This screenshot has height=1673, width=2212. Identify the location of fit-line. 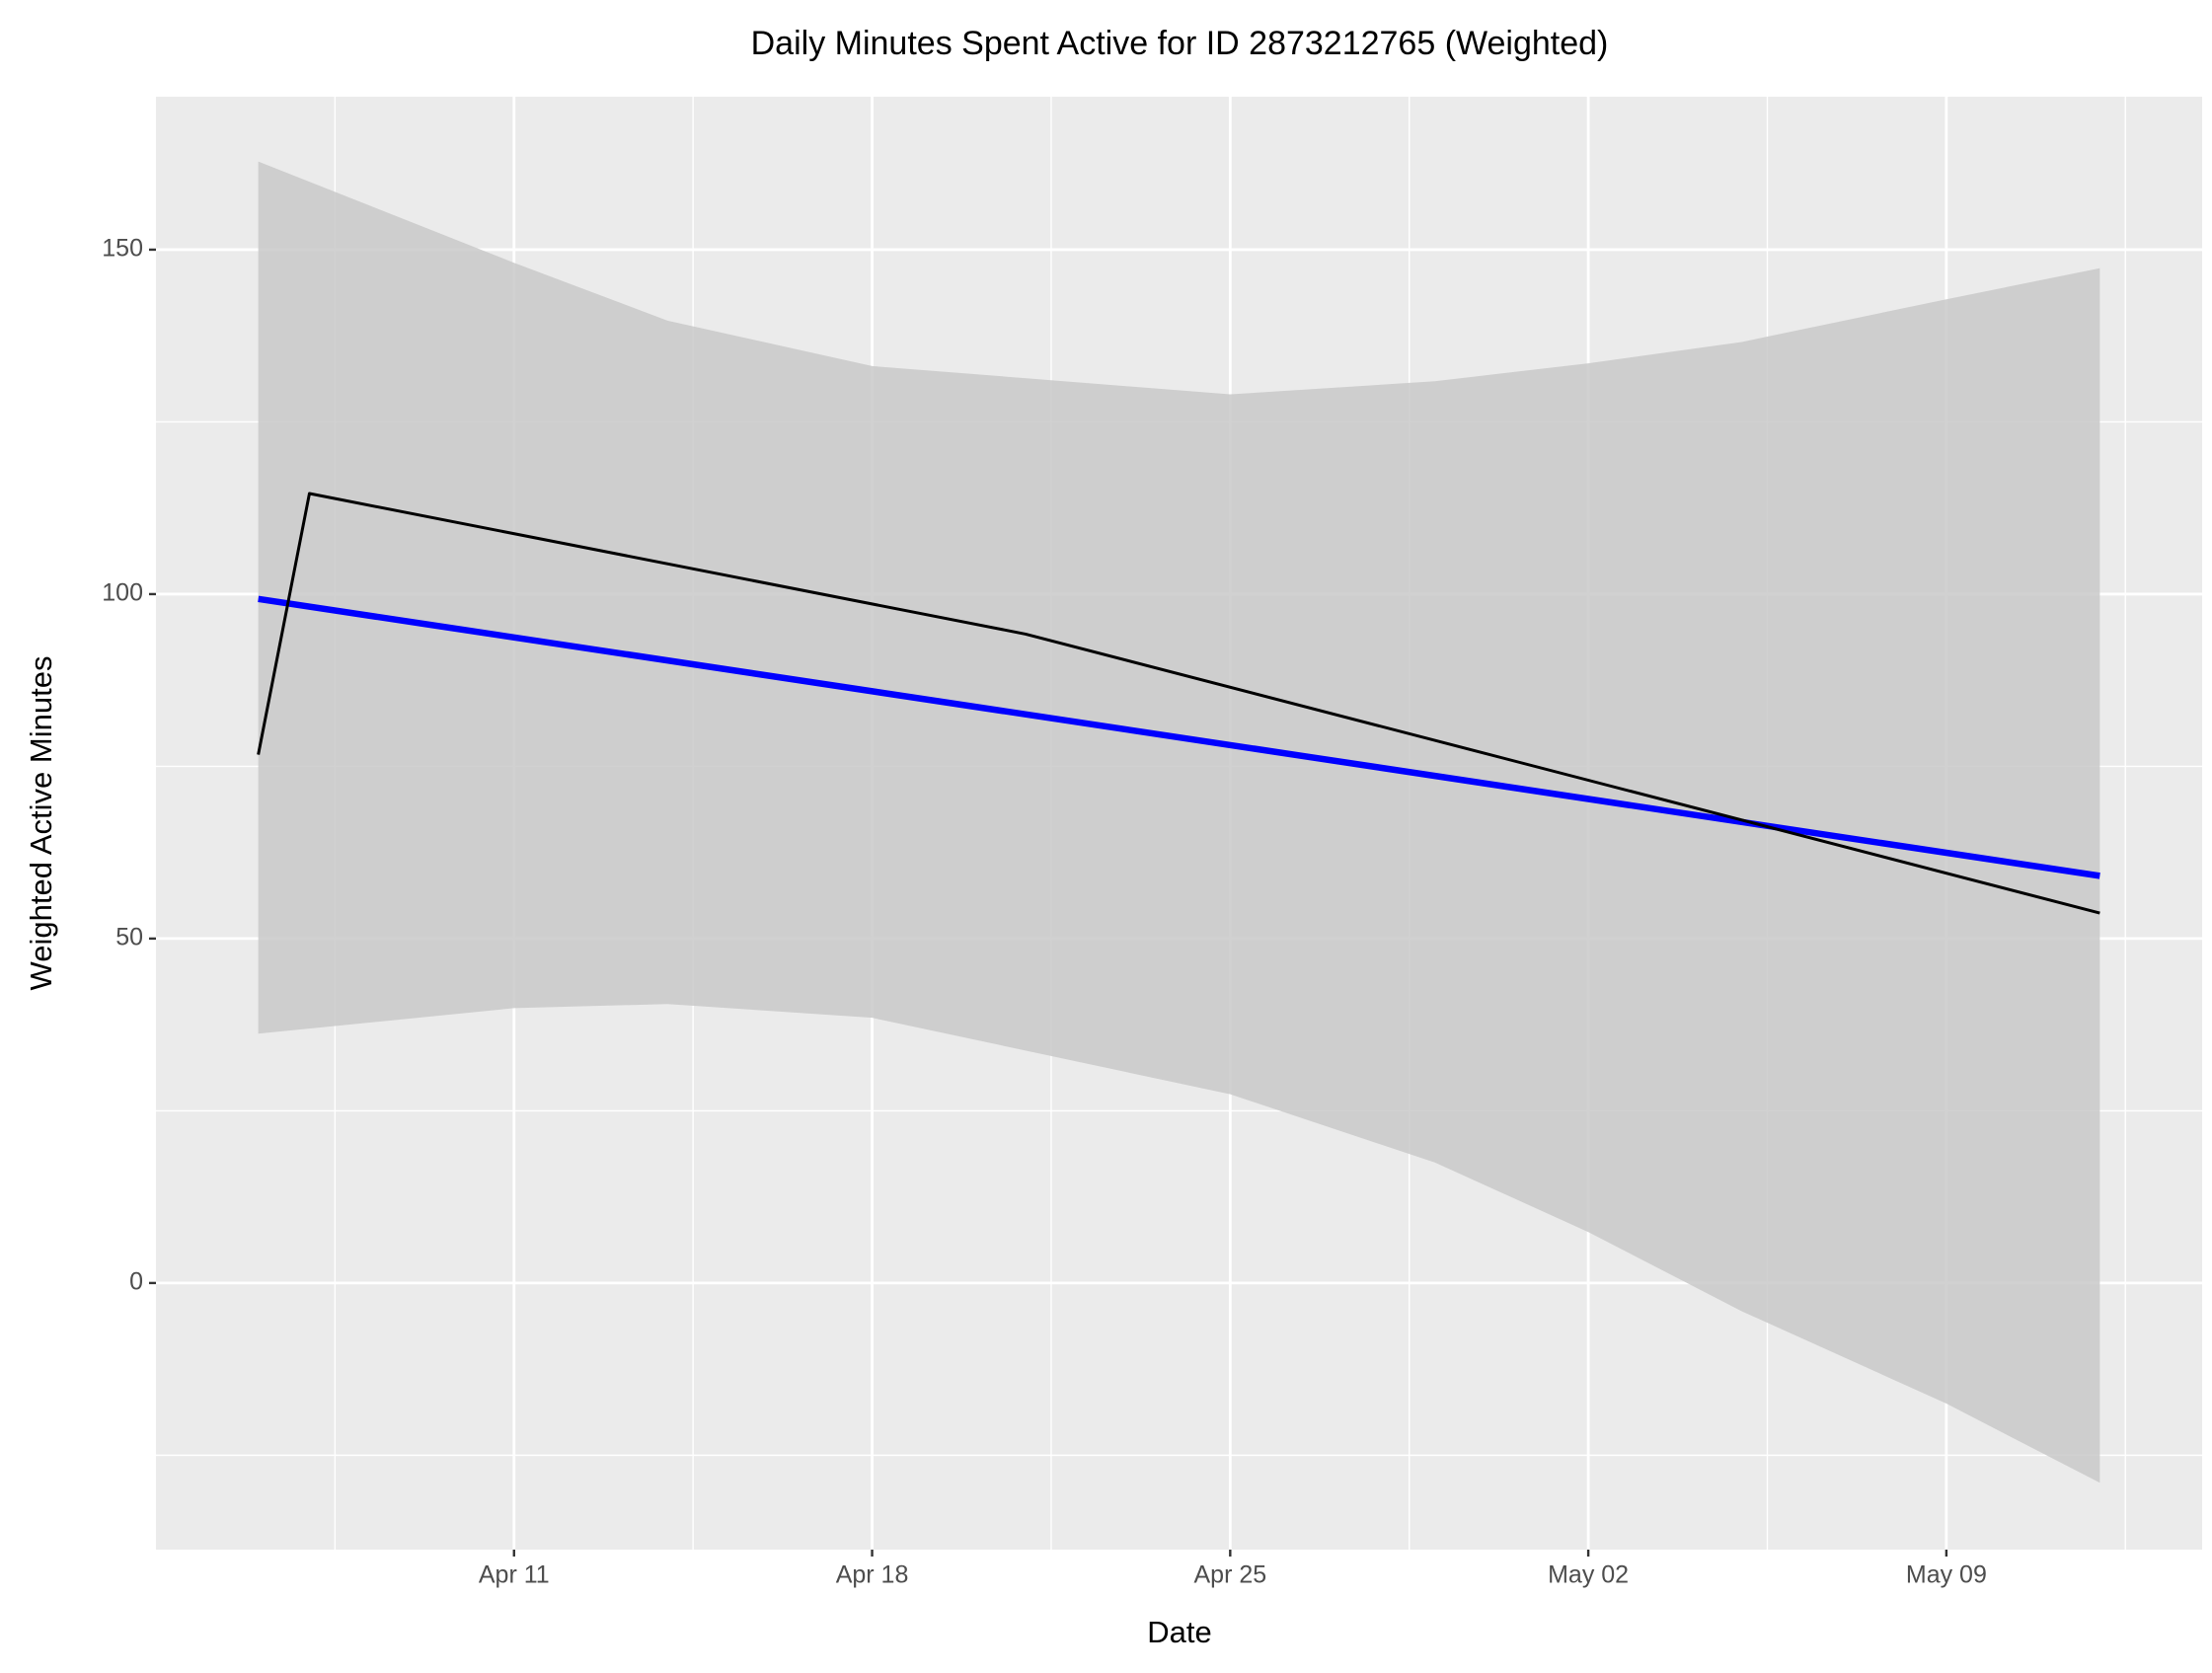
(1179, 737).